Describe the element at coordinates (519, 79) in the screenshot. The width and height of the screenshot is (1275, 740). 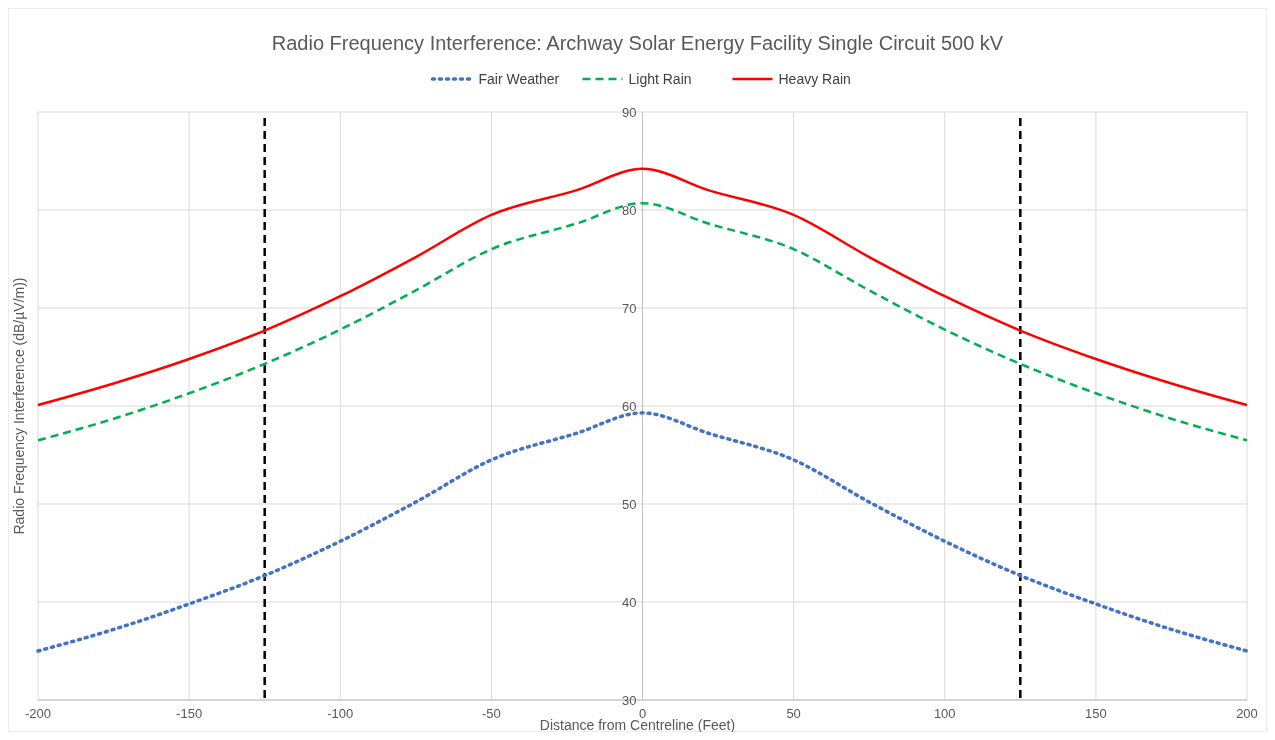
I see `legend-label: Fair Weather` at that location.